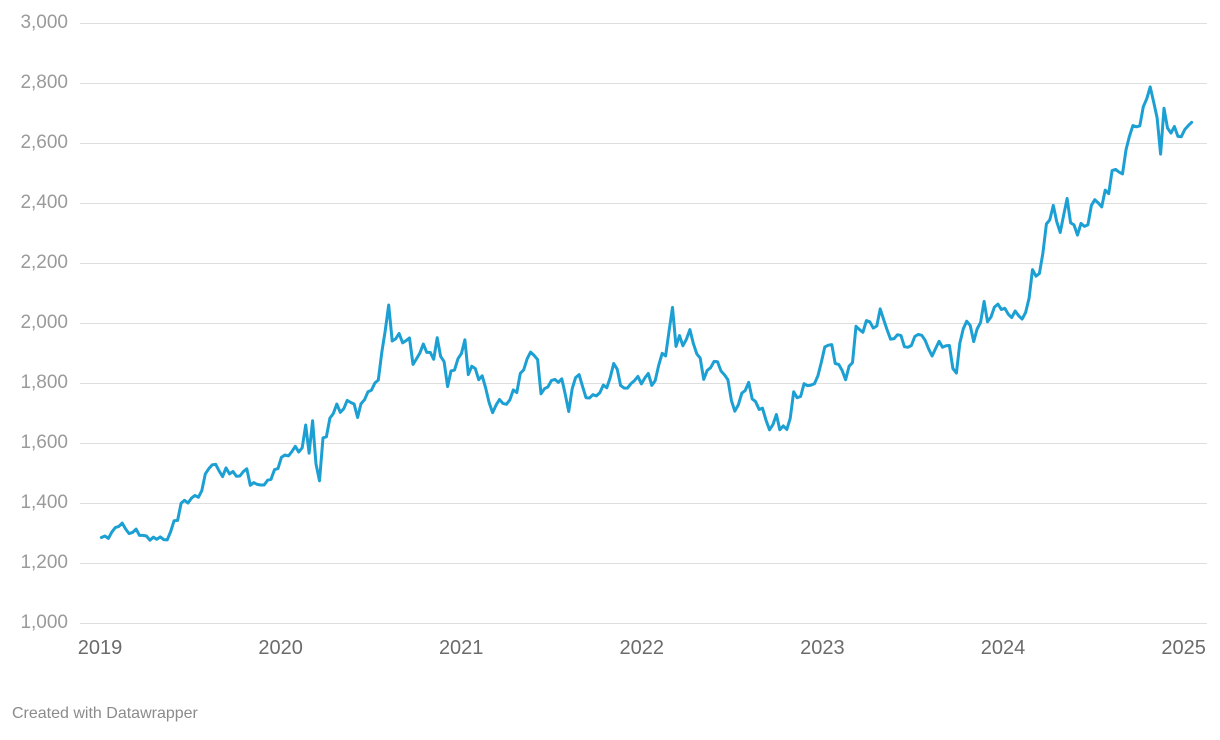 Image resolution: width=1220 pixels, height=740 pixels. What do you see at coordinates (44, 262) in the screenshot?
I see `y-axis-label: 2,200` at bounding box center [44, 262].